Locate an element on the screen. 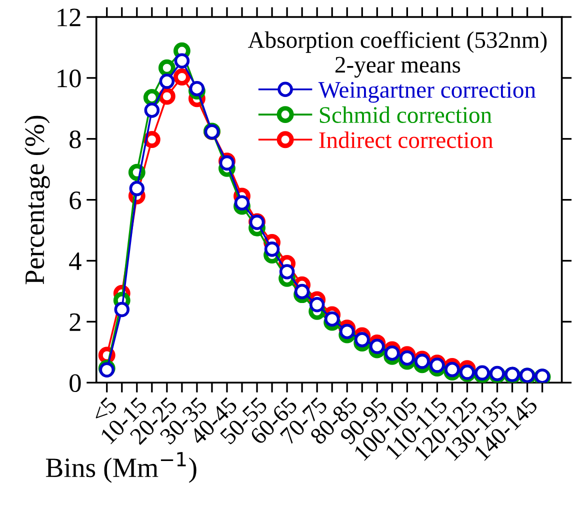  legend-label: Schmid correction is located at coordinates (406, 115).